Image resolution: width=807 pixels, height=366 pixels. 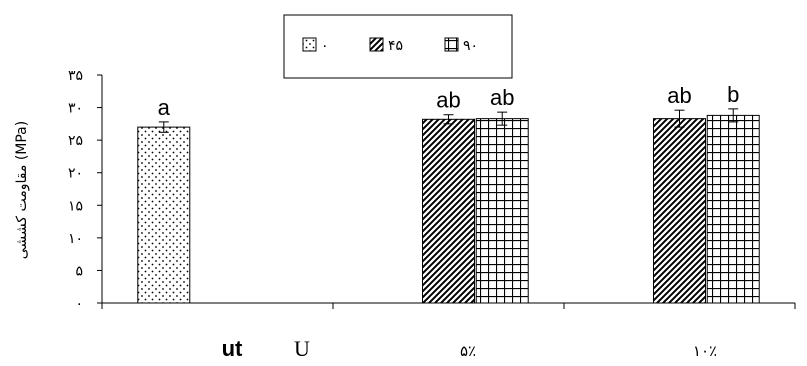 What do you see at coordinates (232, 348) in the screenshot?
I see `category-label-0: ut` at bounding box center [232, 348].